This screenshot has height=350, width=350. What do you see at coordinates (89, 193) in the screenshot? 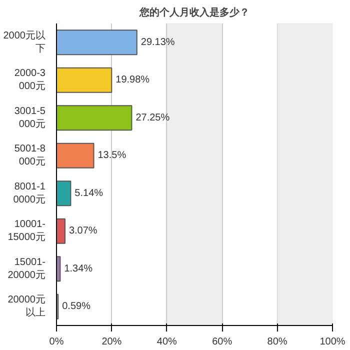
I see `data-label: 5.14%` at bounding box center [89, 193].